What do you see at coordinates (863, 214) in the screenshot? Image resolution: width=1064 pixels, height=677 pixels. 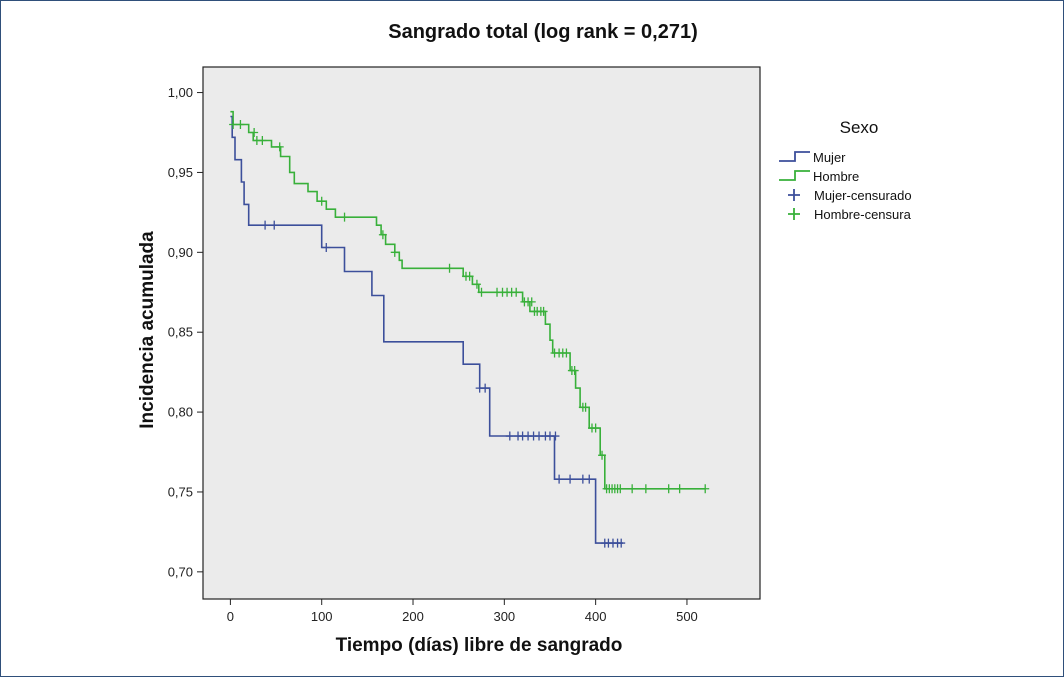 I see `legend-entry-label: Hombre-censura` at bounding box center [863, 214].